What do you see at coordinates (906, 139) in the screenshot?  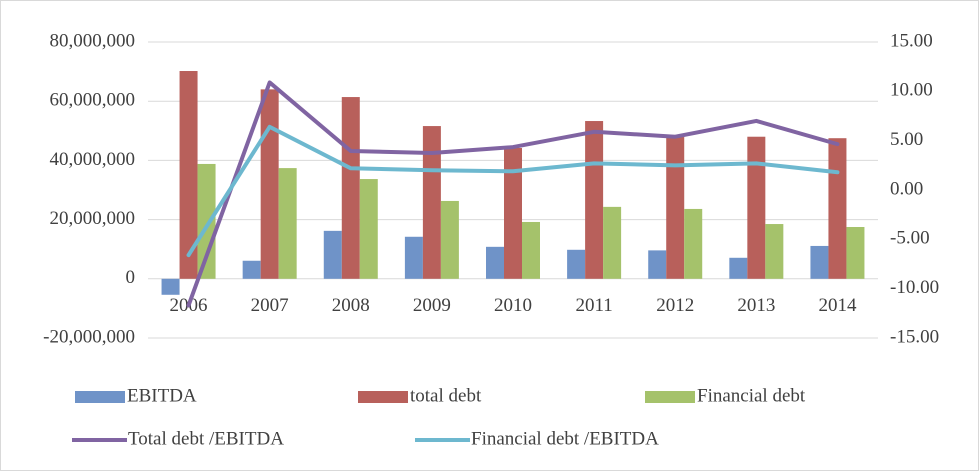 I see `y2-tick-label: 5.00` at bounding box center [906, 139].